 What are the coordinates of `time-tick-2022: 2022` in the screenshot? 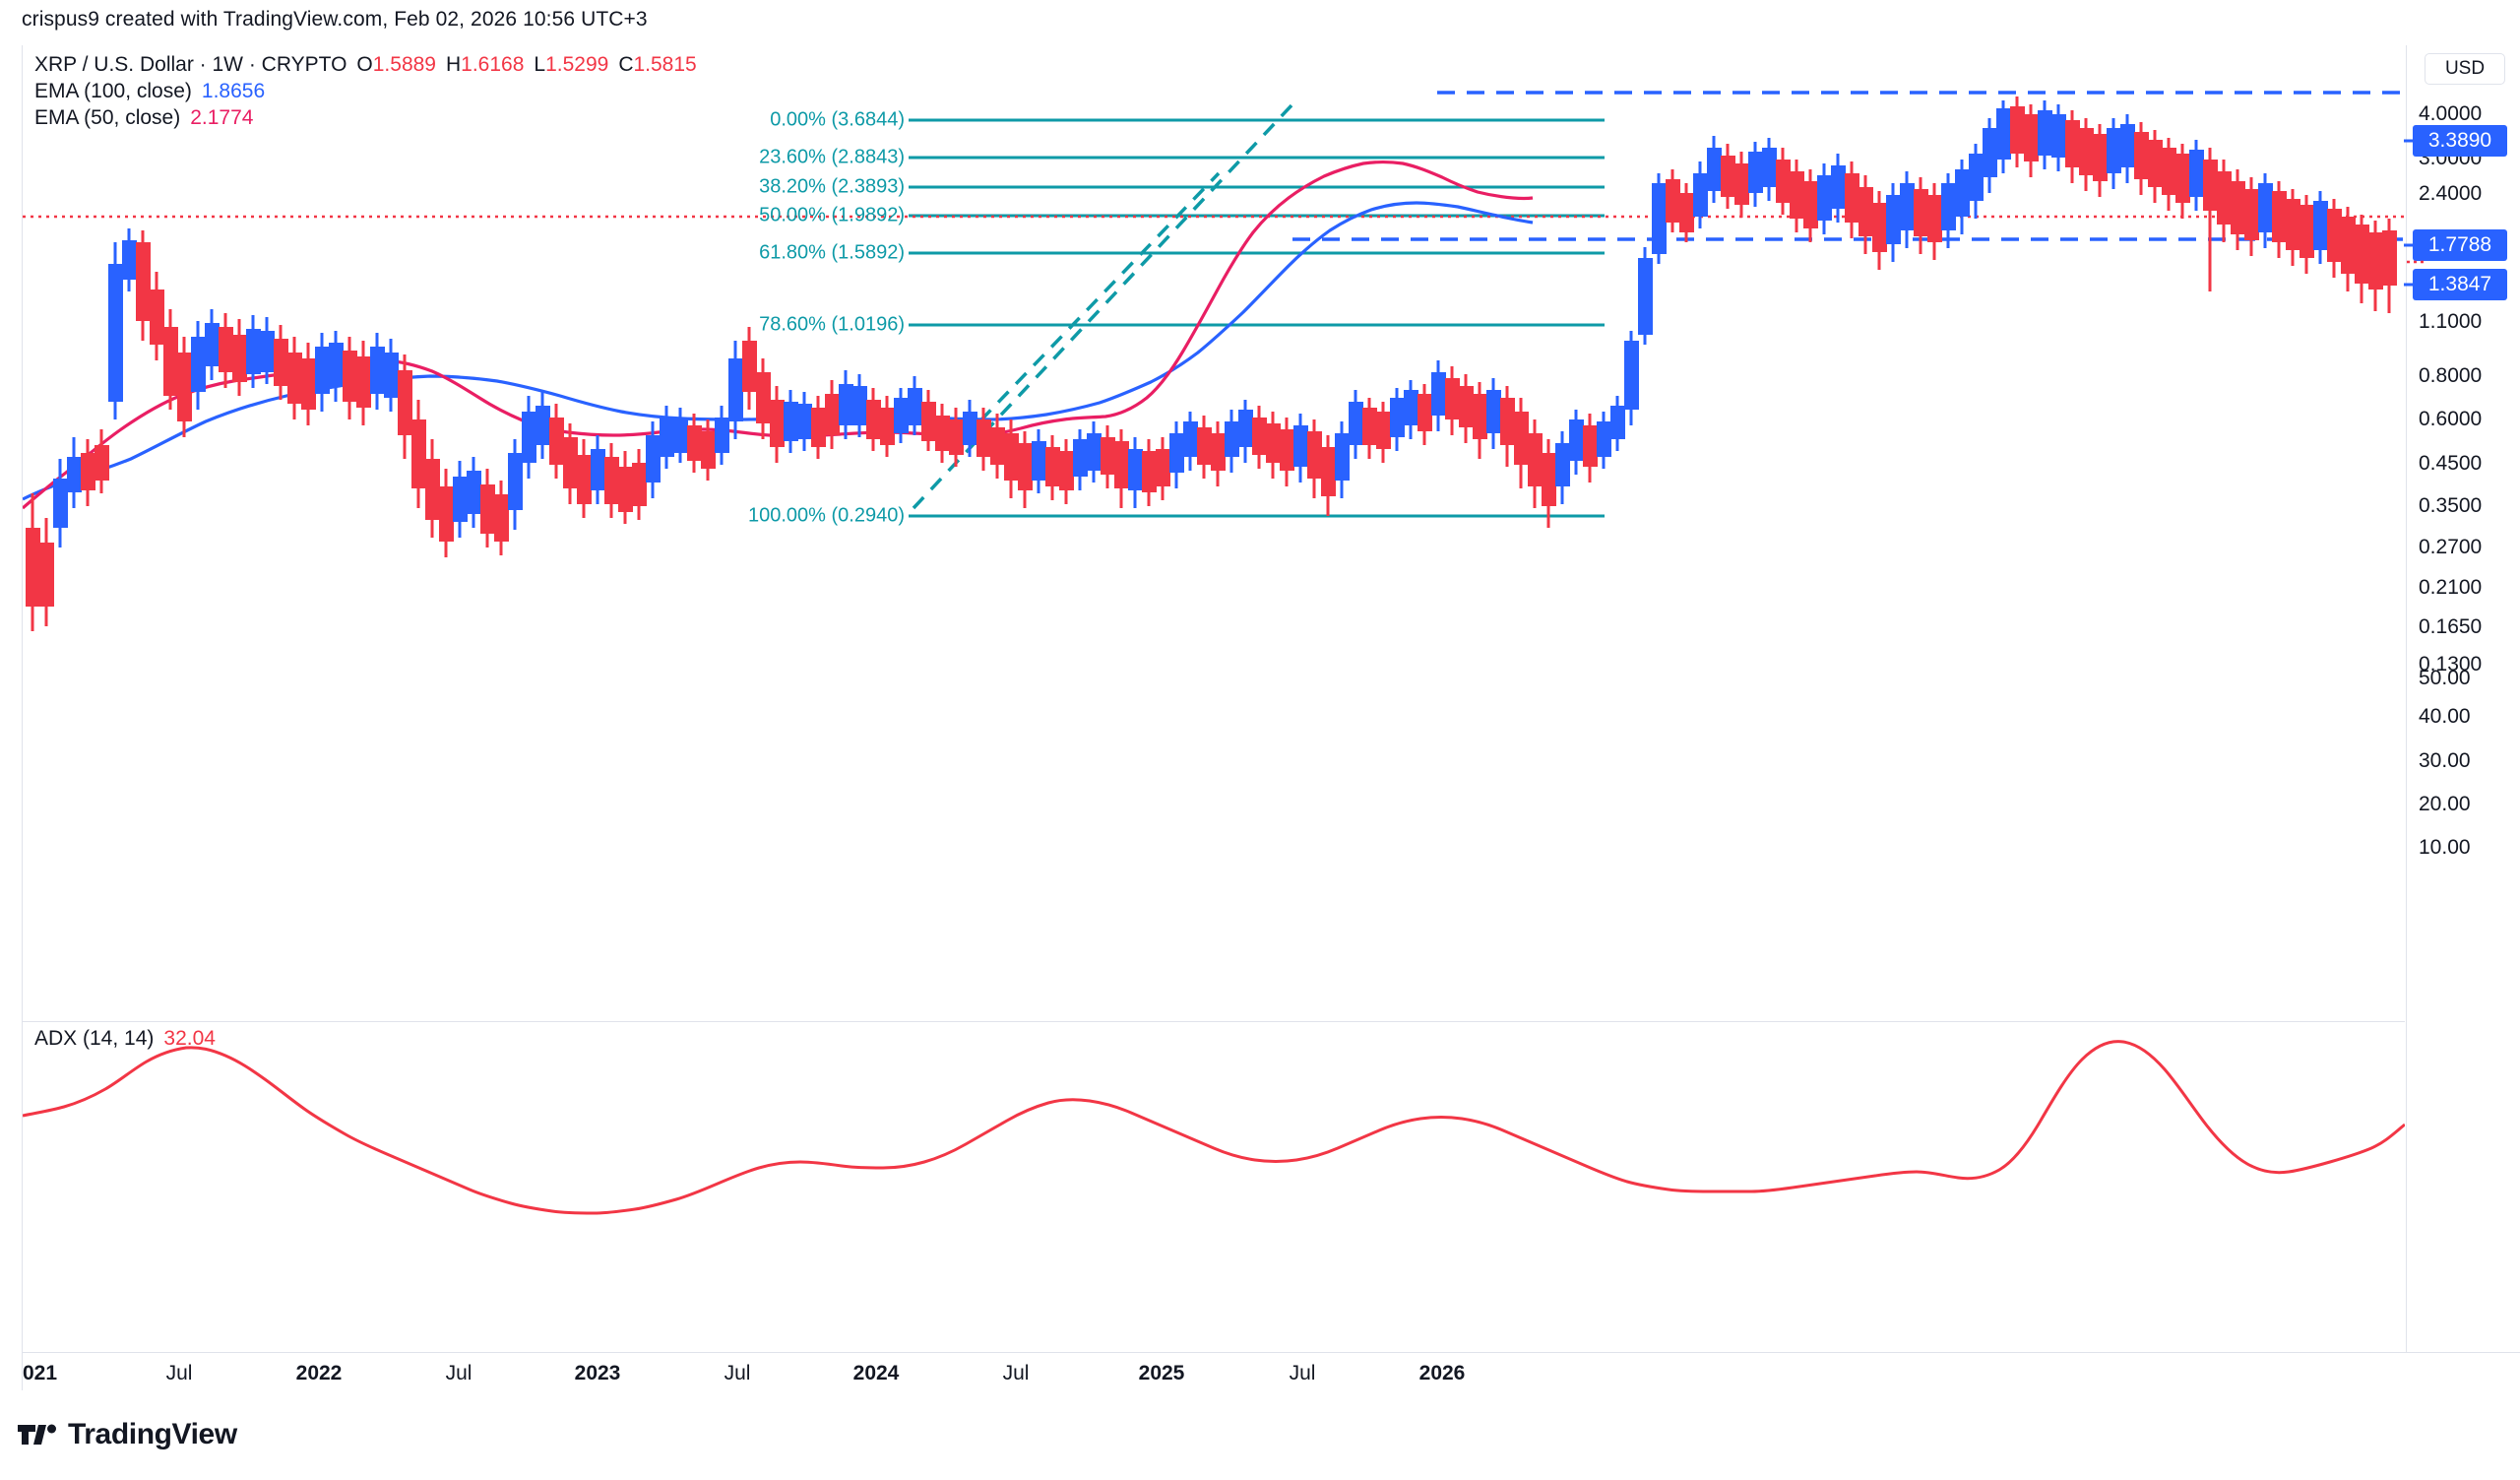 It's located at (319, 1373).